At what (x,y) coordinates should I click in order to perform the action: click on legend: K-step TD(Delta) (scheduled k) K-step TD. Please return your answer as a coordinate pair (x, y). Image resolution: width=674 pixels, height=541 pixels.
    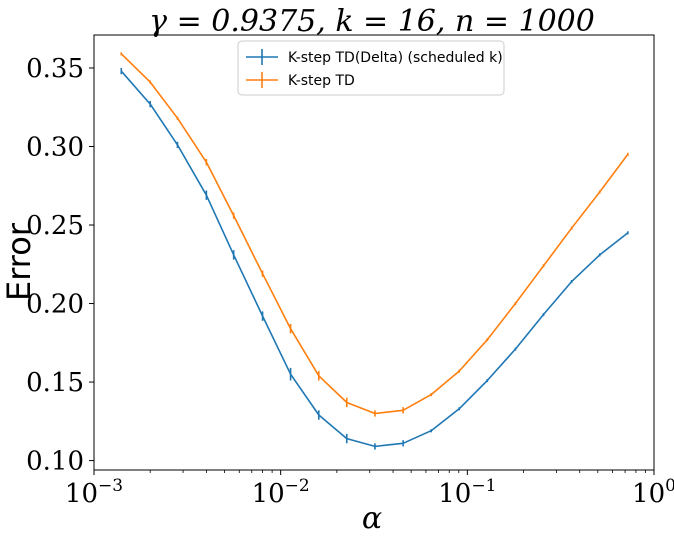
    Looking at the image, I should click on (371, 68).